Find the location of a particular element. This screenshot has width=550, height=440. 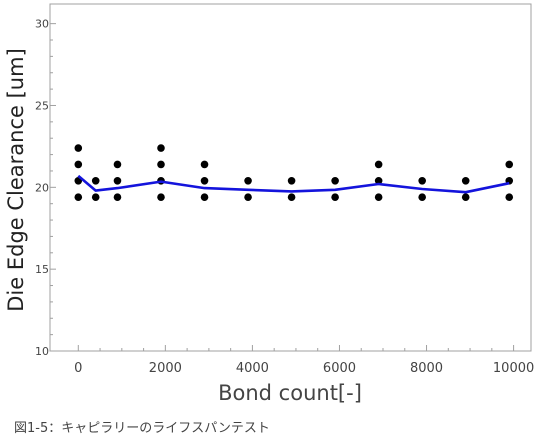

figure-caption: 図1-5：キャピラリーのライフスパンテスト is located at coordinates (142, 428).